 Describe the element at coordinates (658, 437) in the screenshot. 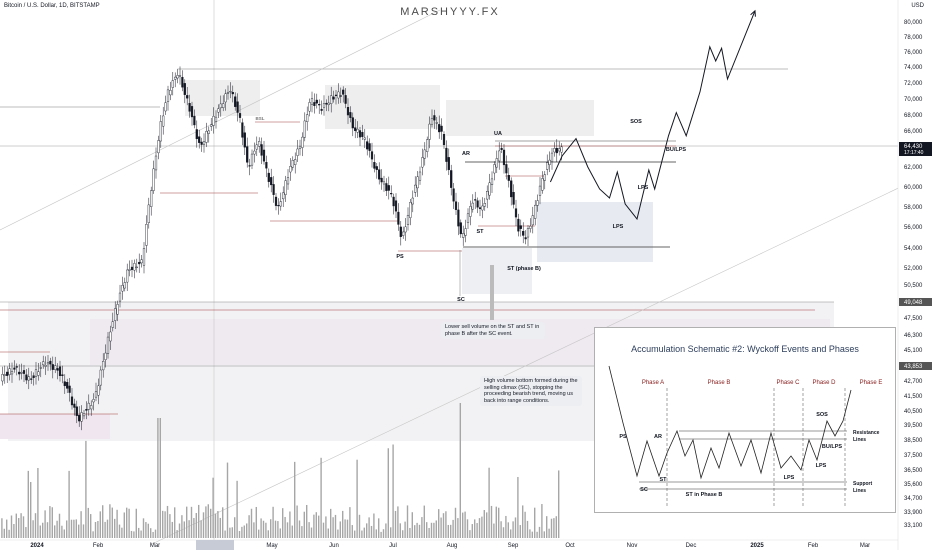

I see `event-label: AR` at that location.